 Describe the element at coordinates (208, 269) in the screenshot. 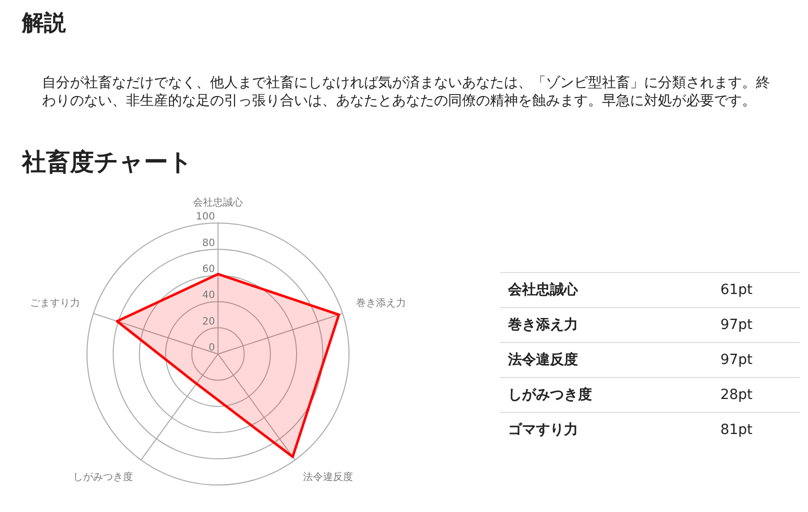

I see `y-tick-label: 60` at that location.